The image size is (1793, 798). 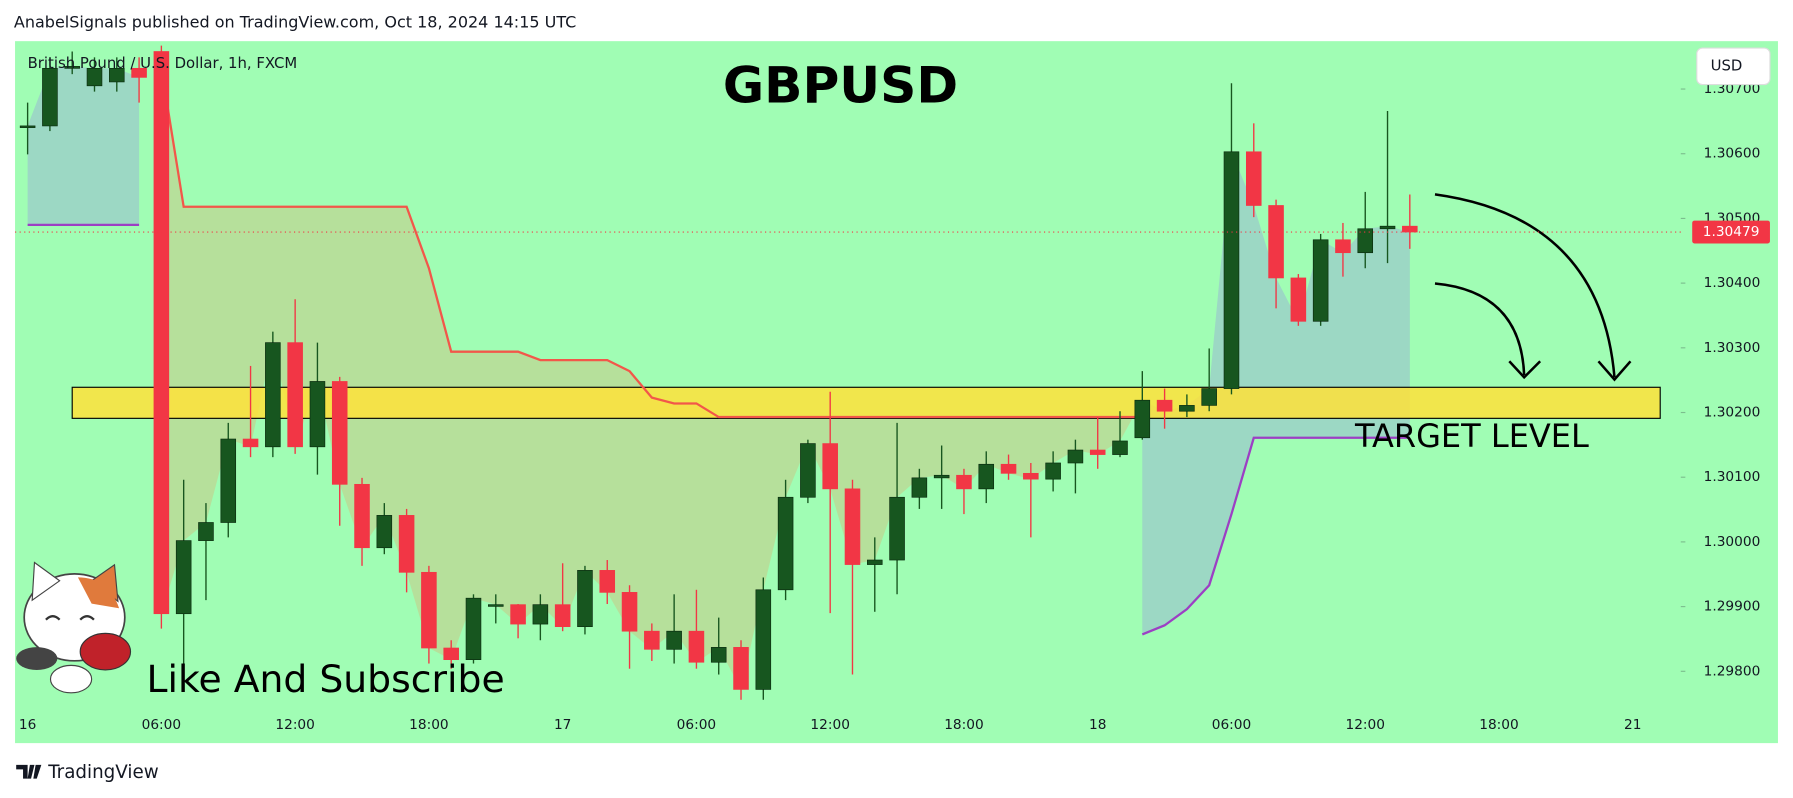 What do you see at coordinates (1732, 283) in the screenshot?
I see `y-tick-label: 1.30400` at bounding box center [1732, 283].